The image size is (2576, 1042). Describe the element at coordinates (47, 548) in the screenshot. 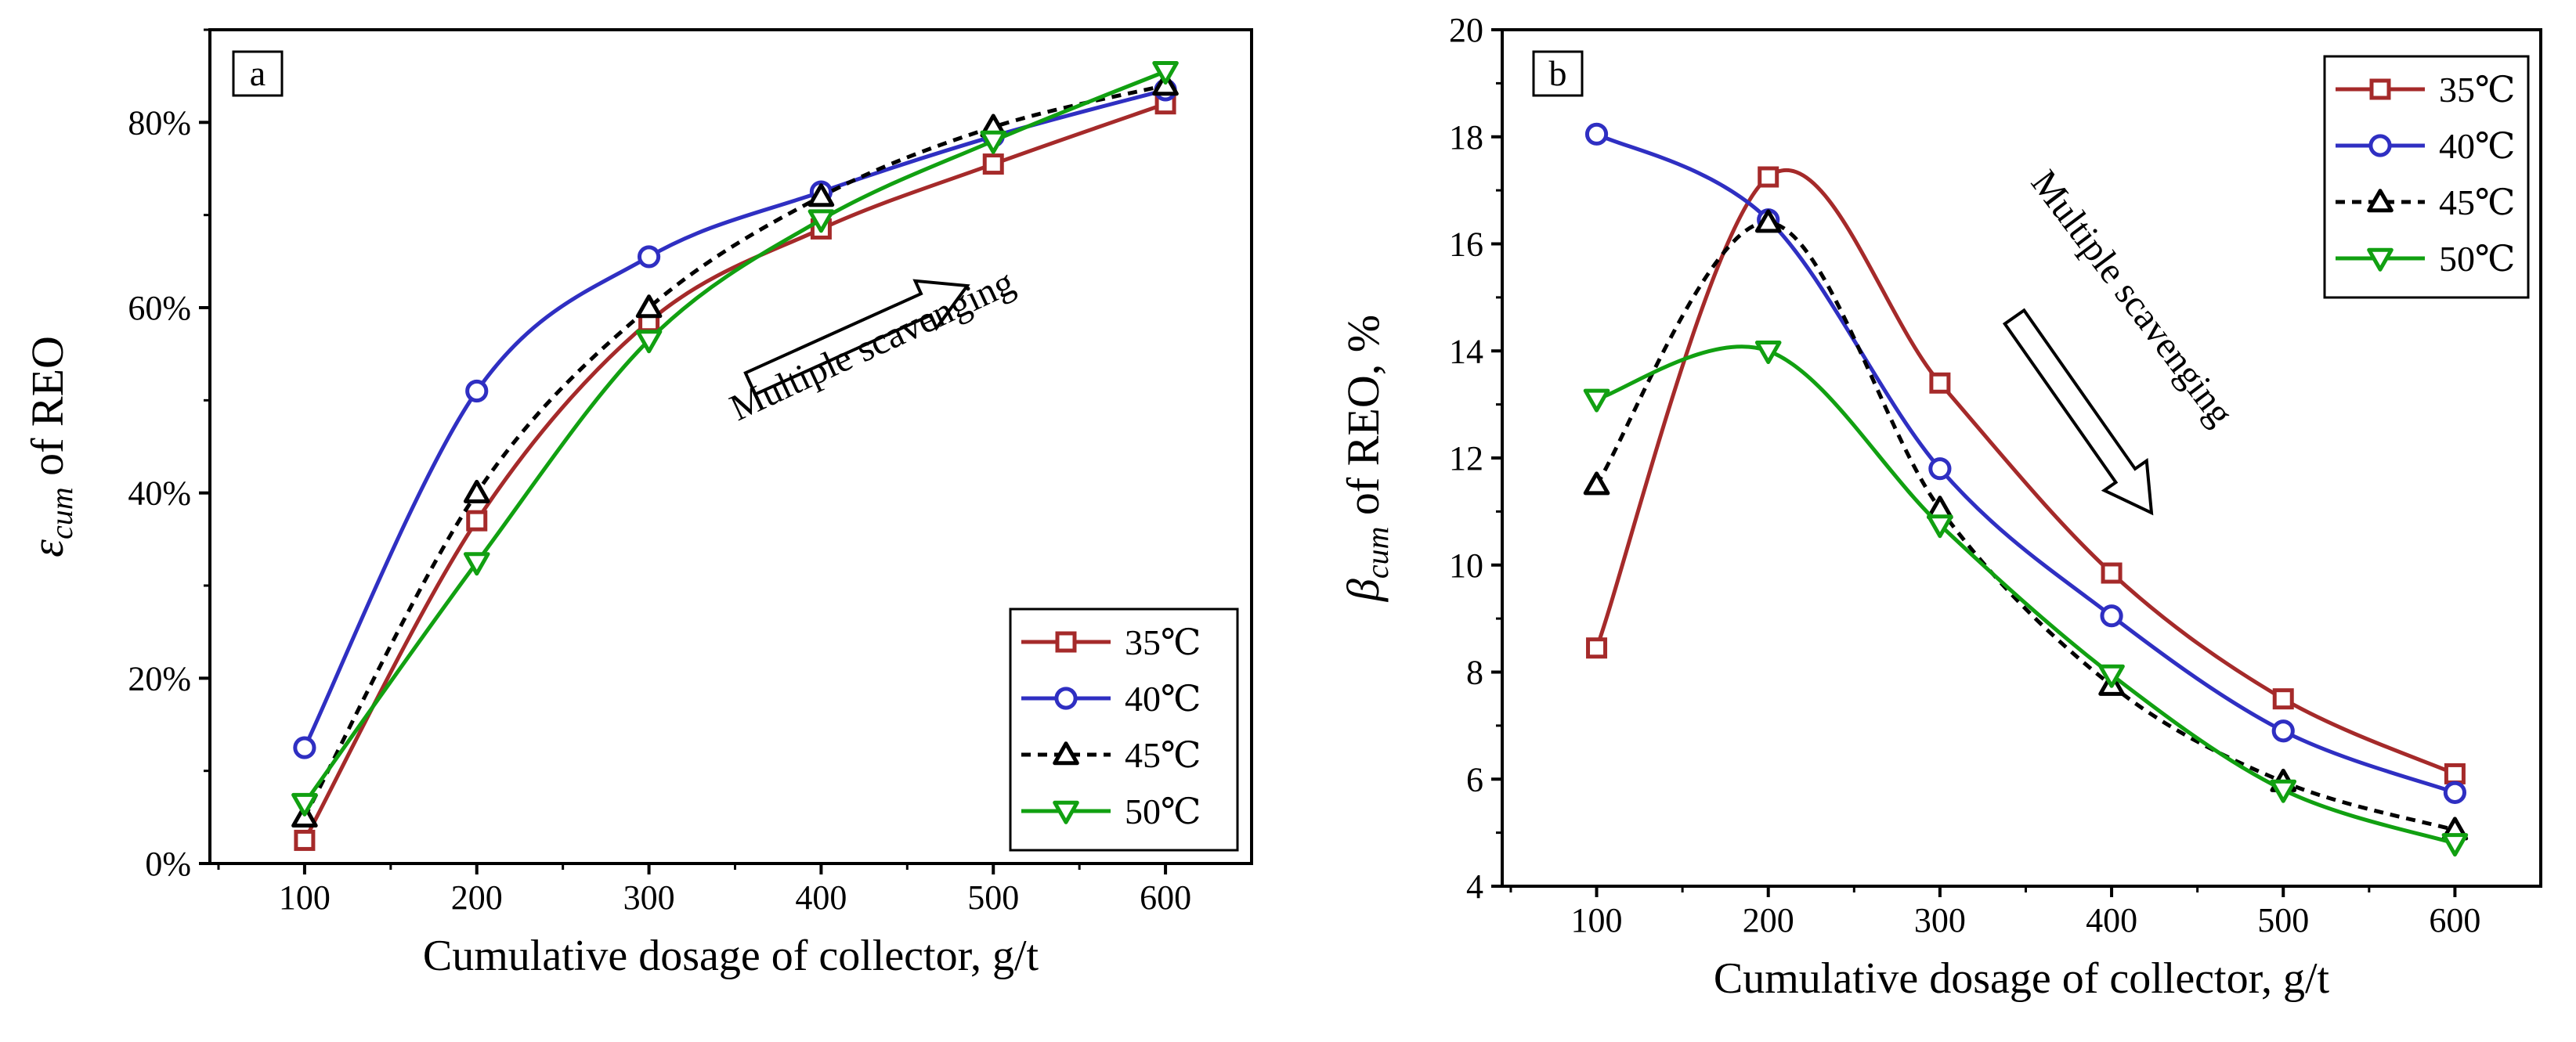

I see `y-axis-symbol: ε` at that location.